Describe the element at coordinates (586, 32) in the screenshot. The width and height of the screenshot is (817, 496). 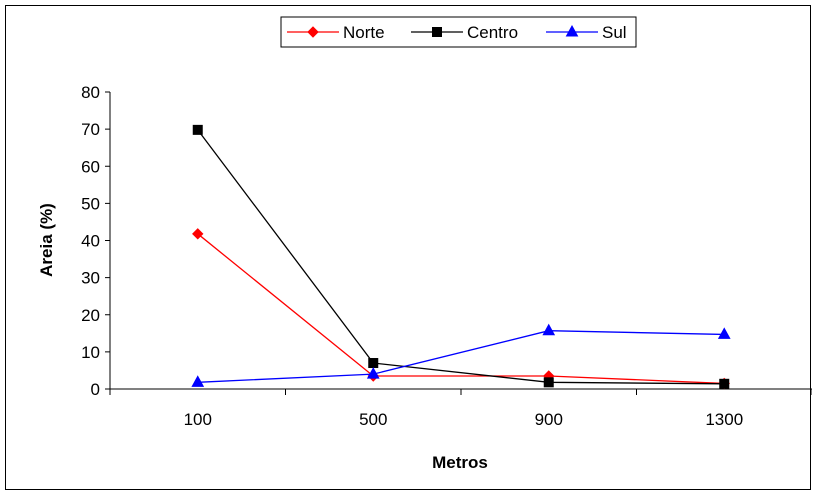
I see `legend-item-sul: Sul` at that location.